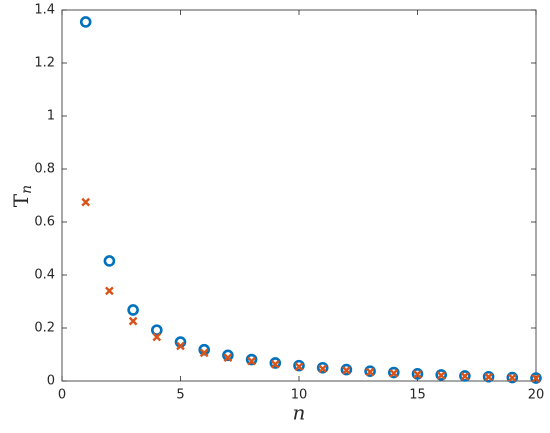 This screenshot has height=433, width=550. Describe the element at coordinates (299, 413) in the screenshot. I see `x-axis-label: n` at that location.